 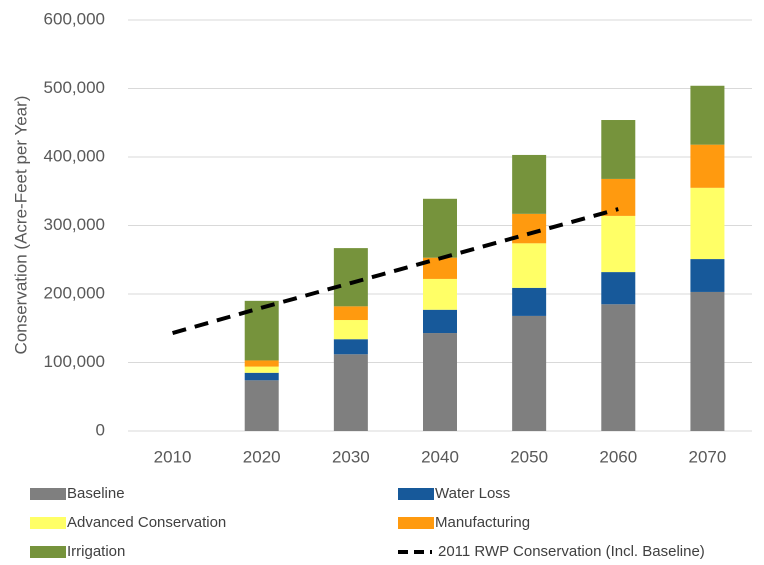 I want to click on legend-label: 2011 RWP Conservation (Incl. Baseline), so click(x=571, y=551).